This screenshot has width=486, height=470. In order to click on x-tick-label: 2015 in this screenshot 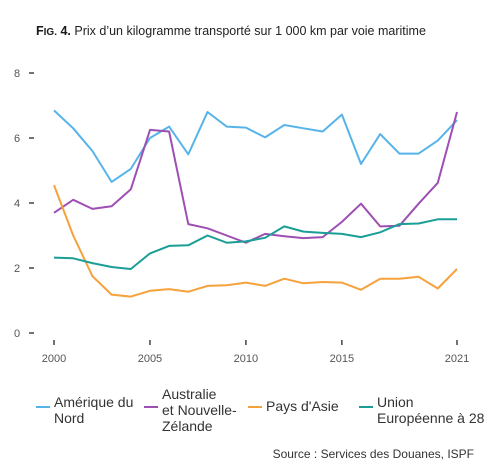, I will do `click(342, 359)`.